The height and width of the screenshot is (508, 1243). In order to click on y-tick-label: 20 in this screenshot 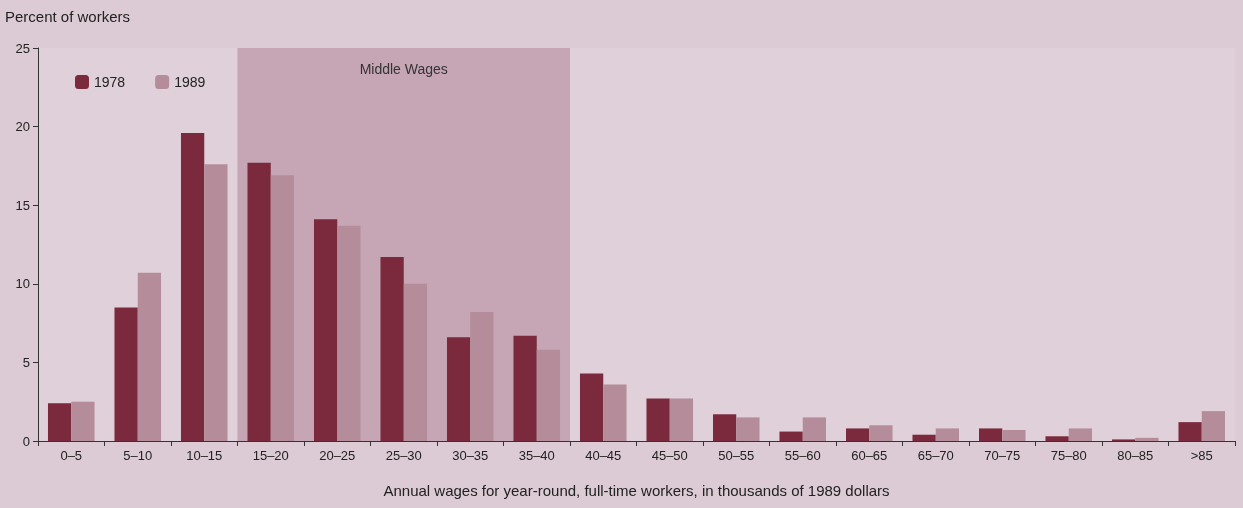, I will do `click(22, 127)`.